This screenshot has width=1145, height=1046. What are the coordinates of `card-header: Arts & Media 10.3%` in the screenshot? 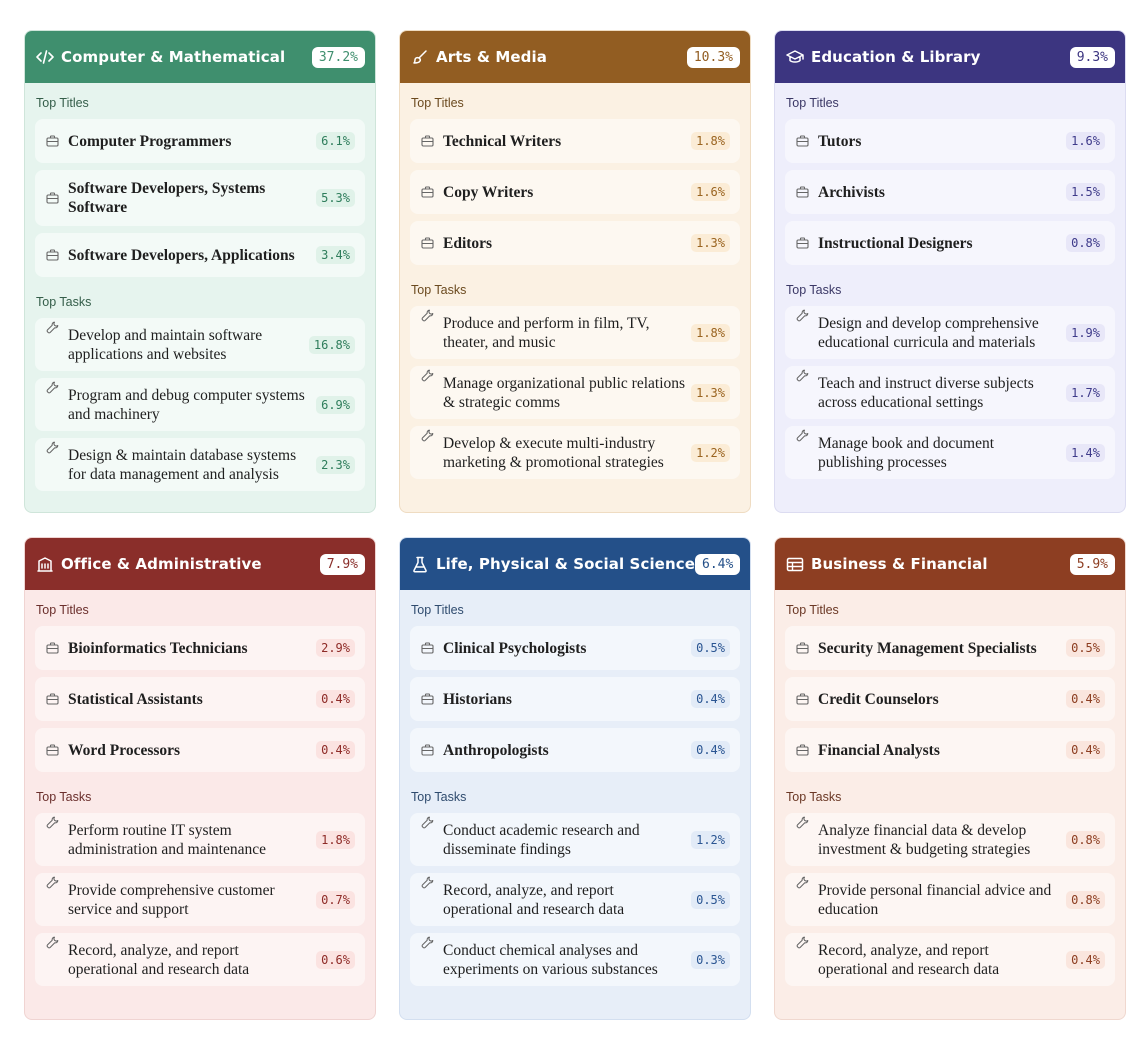 It's located at (575, 57).